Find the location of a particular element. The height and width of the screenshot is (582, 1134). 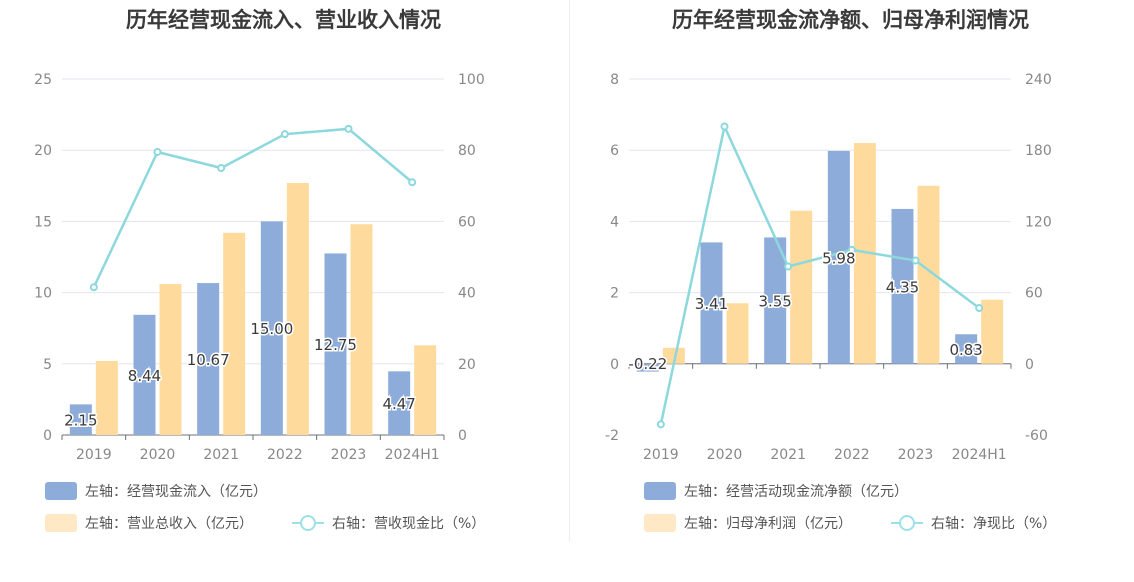

left-right-tick-label: 60 is located at coordinates (467, 222).